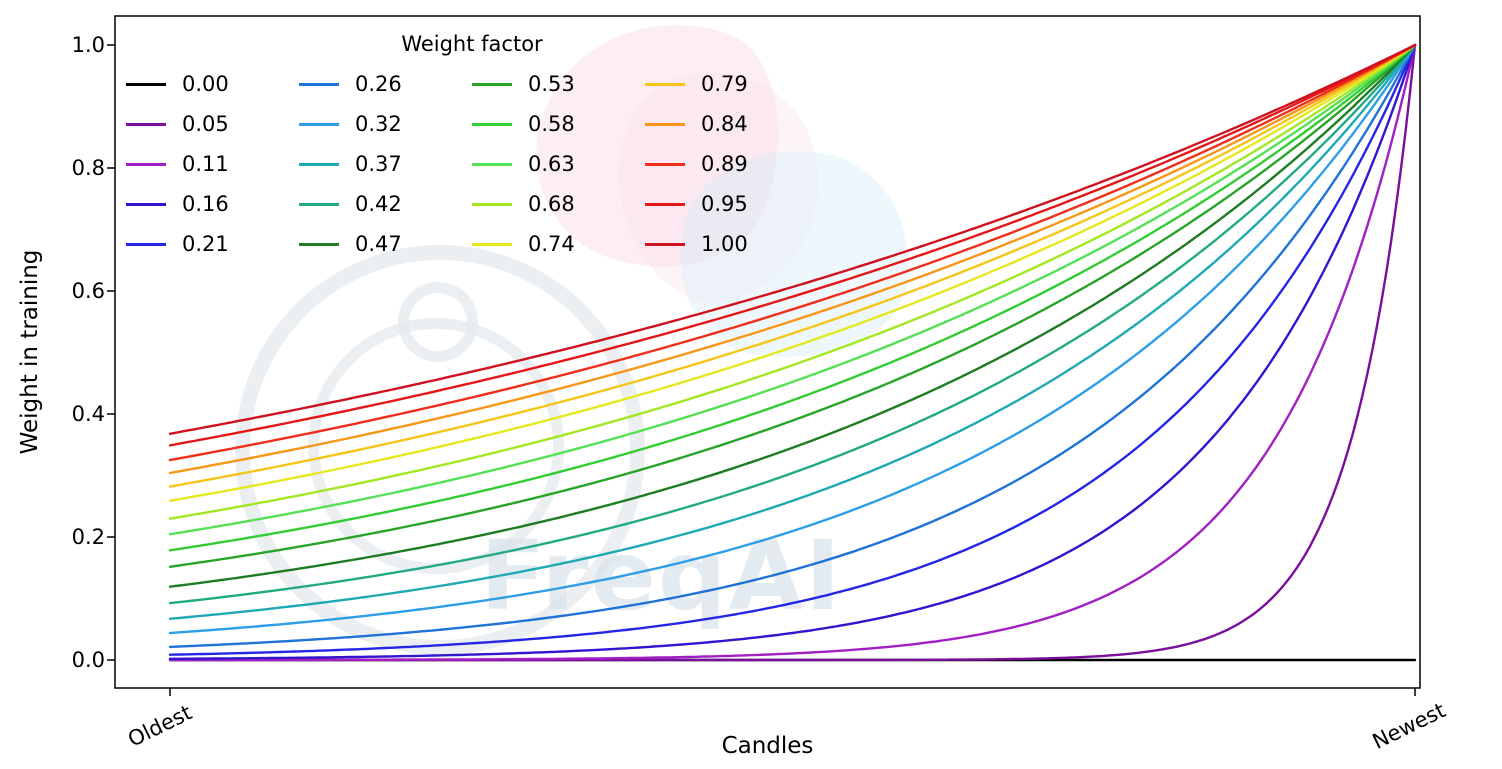 This screenshot has width=1502, height=769. What do you see at coordinates (378, 244) in the screenshot?
I see `legend-label: 0.47` at bounding box center [378, 244].